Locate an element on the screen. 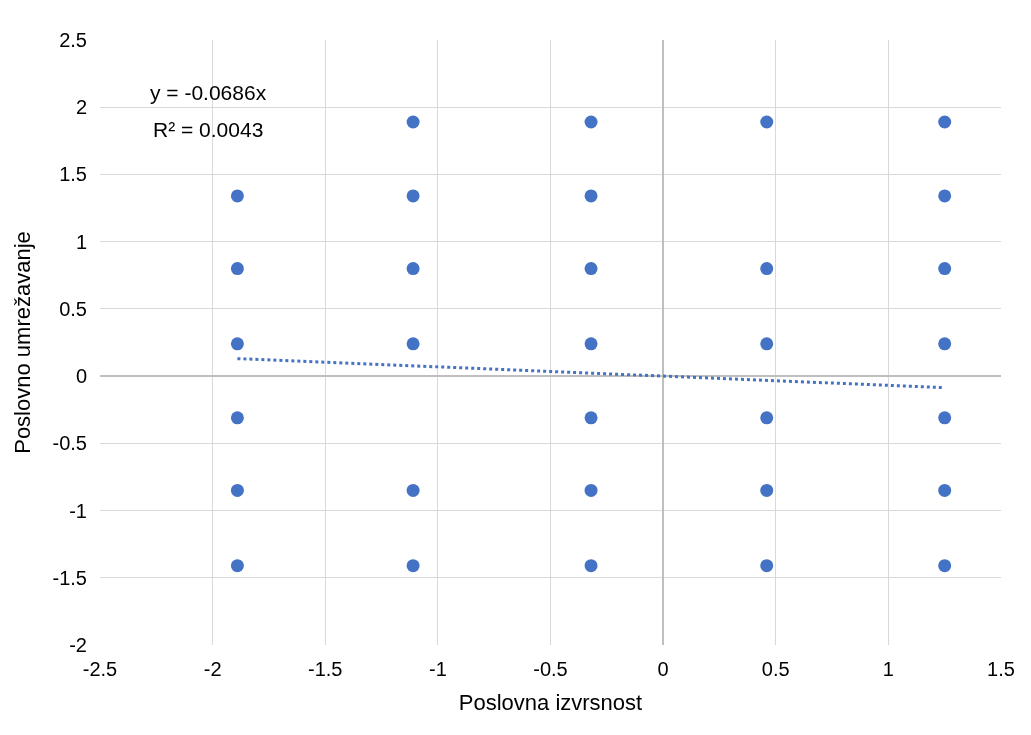 The width and height of the screenshot is (1031, 735). x-tick-label: -2.5 is located at coordinates (100, 669).